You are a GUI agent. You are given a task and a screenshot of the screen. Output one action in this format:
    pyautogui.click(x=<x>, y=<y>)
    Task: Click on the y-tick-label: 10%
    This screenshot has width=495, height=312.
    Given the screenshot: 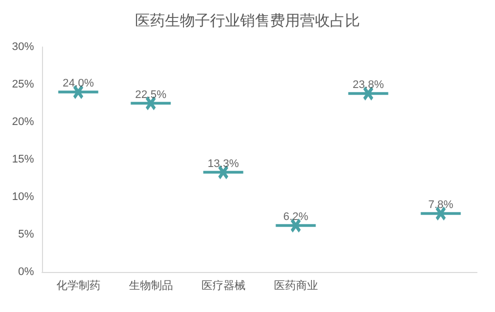 What is the action you would take?
    pyautogui.click(x=23, y=197)
    